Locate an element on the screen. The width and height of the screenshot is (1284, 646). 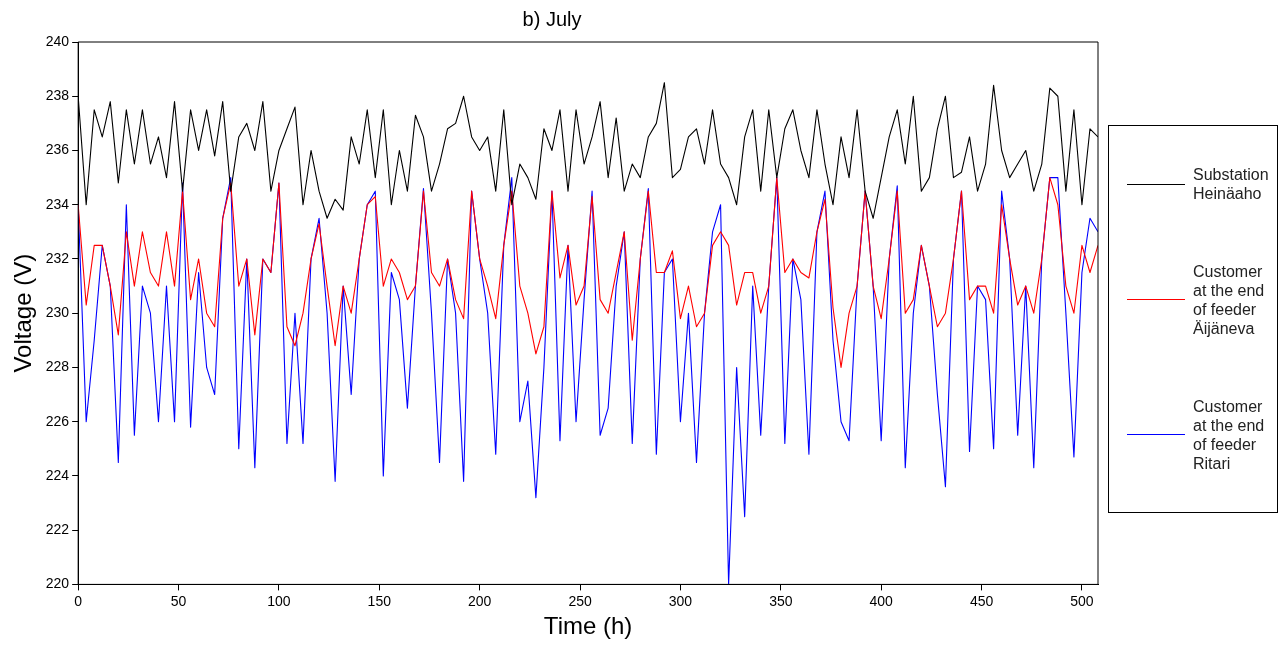
x-tick-label: 300 is located at coordinates (680, 600).